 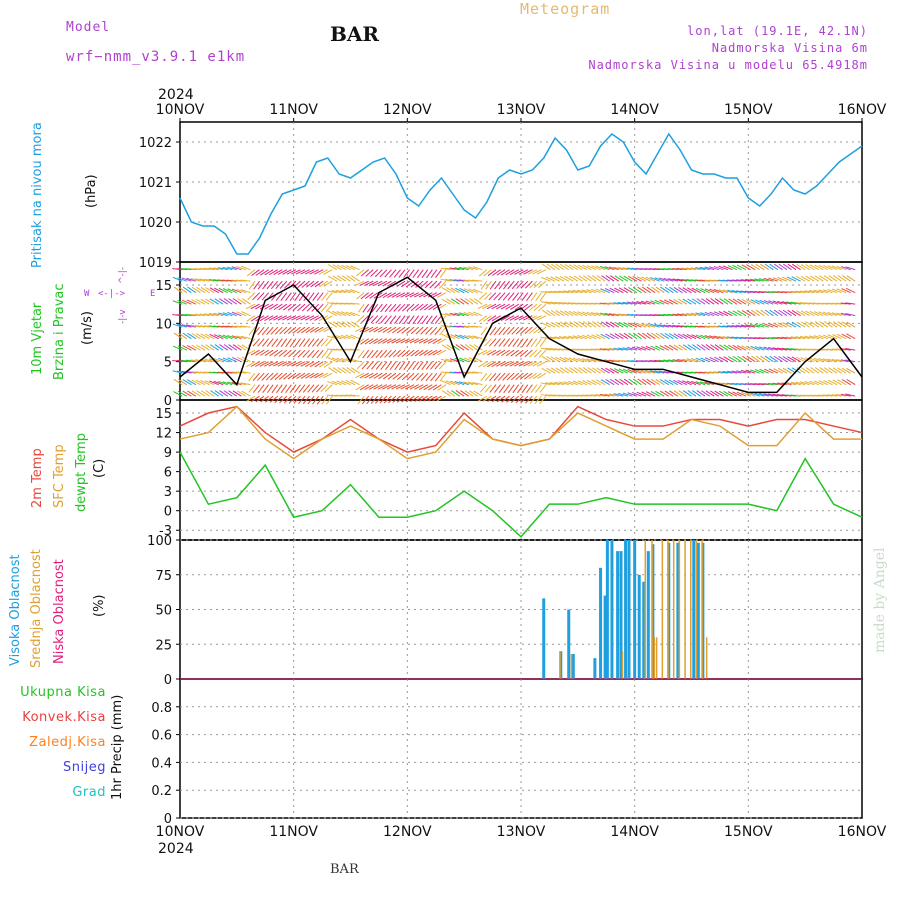 I want to click on cloud-bar, so click(x=573, y=666).